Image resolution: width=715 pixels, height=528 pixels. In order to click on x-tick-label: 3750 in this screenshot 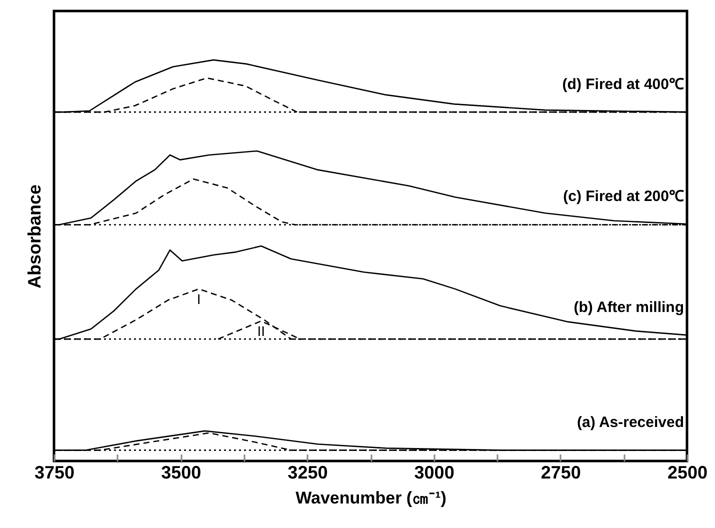, I will do `click(54, 472)`.